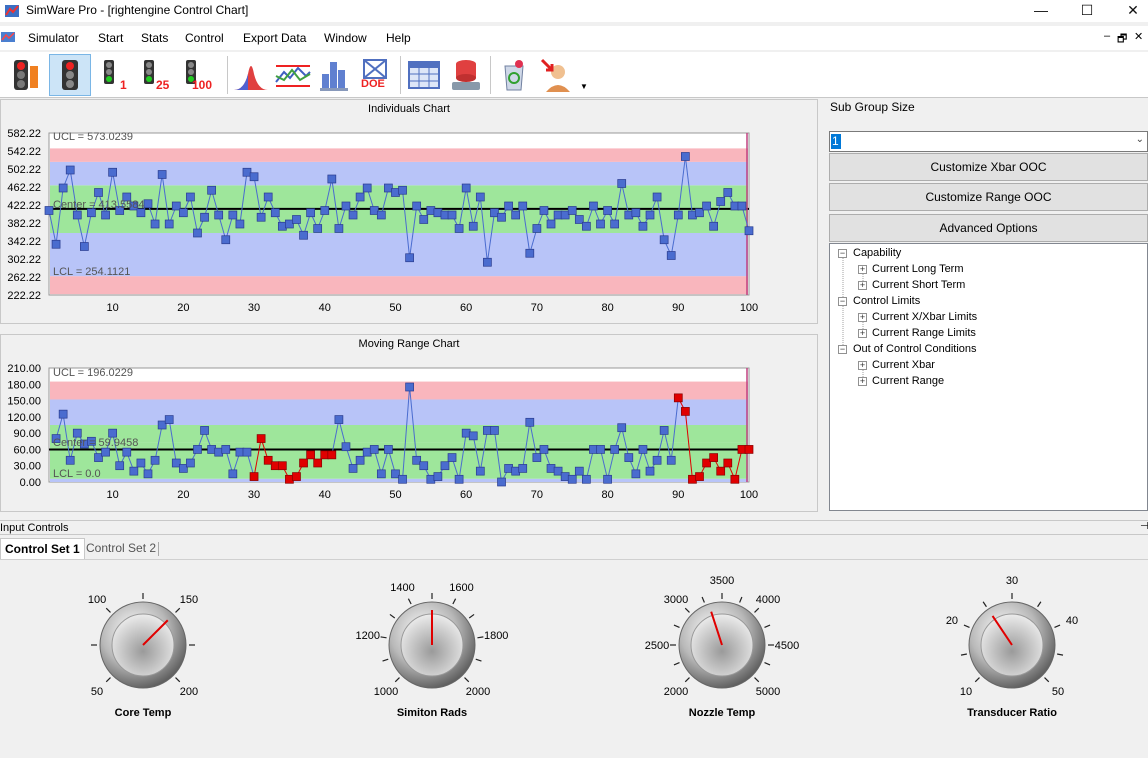 This screenshot has height=758, width=1148. I want to click on export-user-icon, so click(557, 75).